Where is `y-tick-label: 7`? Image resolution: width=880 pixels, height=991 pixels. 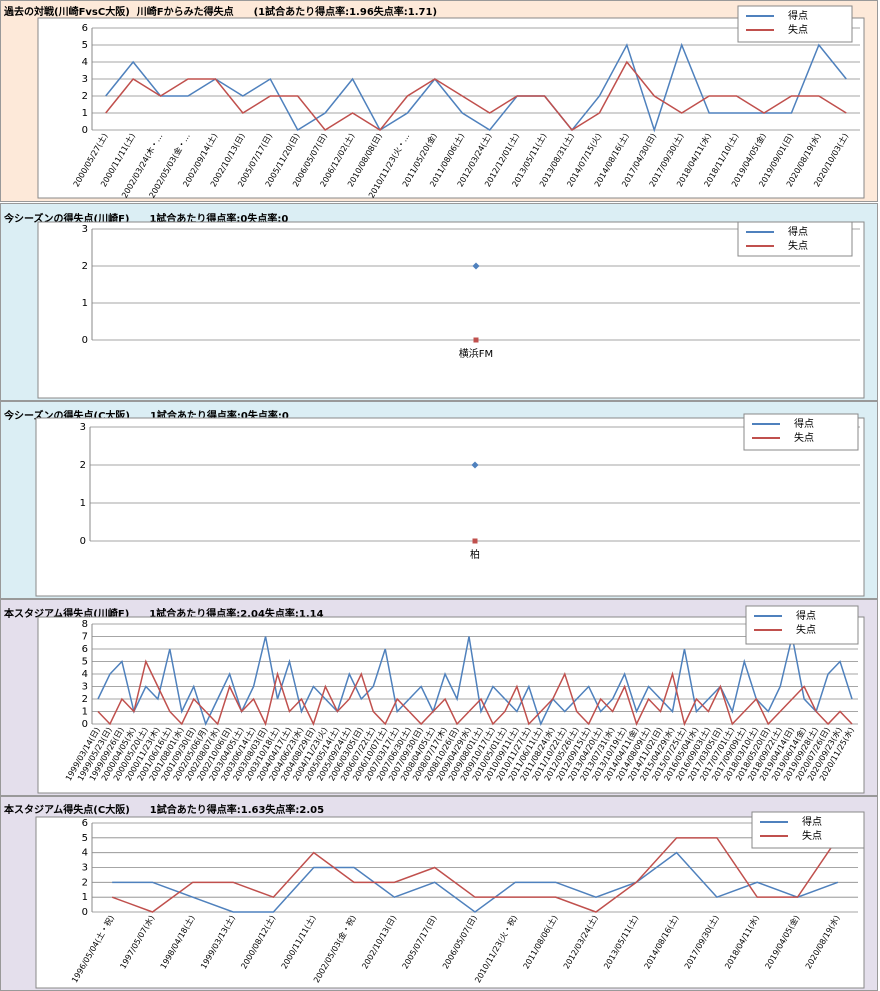 y-tick-label: 7 is located at coordinates (85, 637).